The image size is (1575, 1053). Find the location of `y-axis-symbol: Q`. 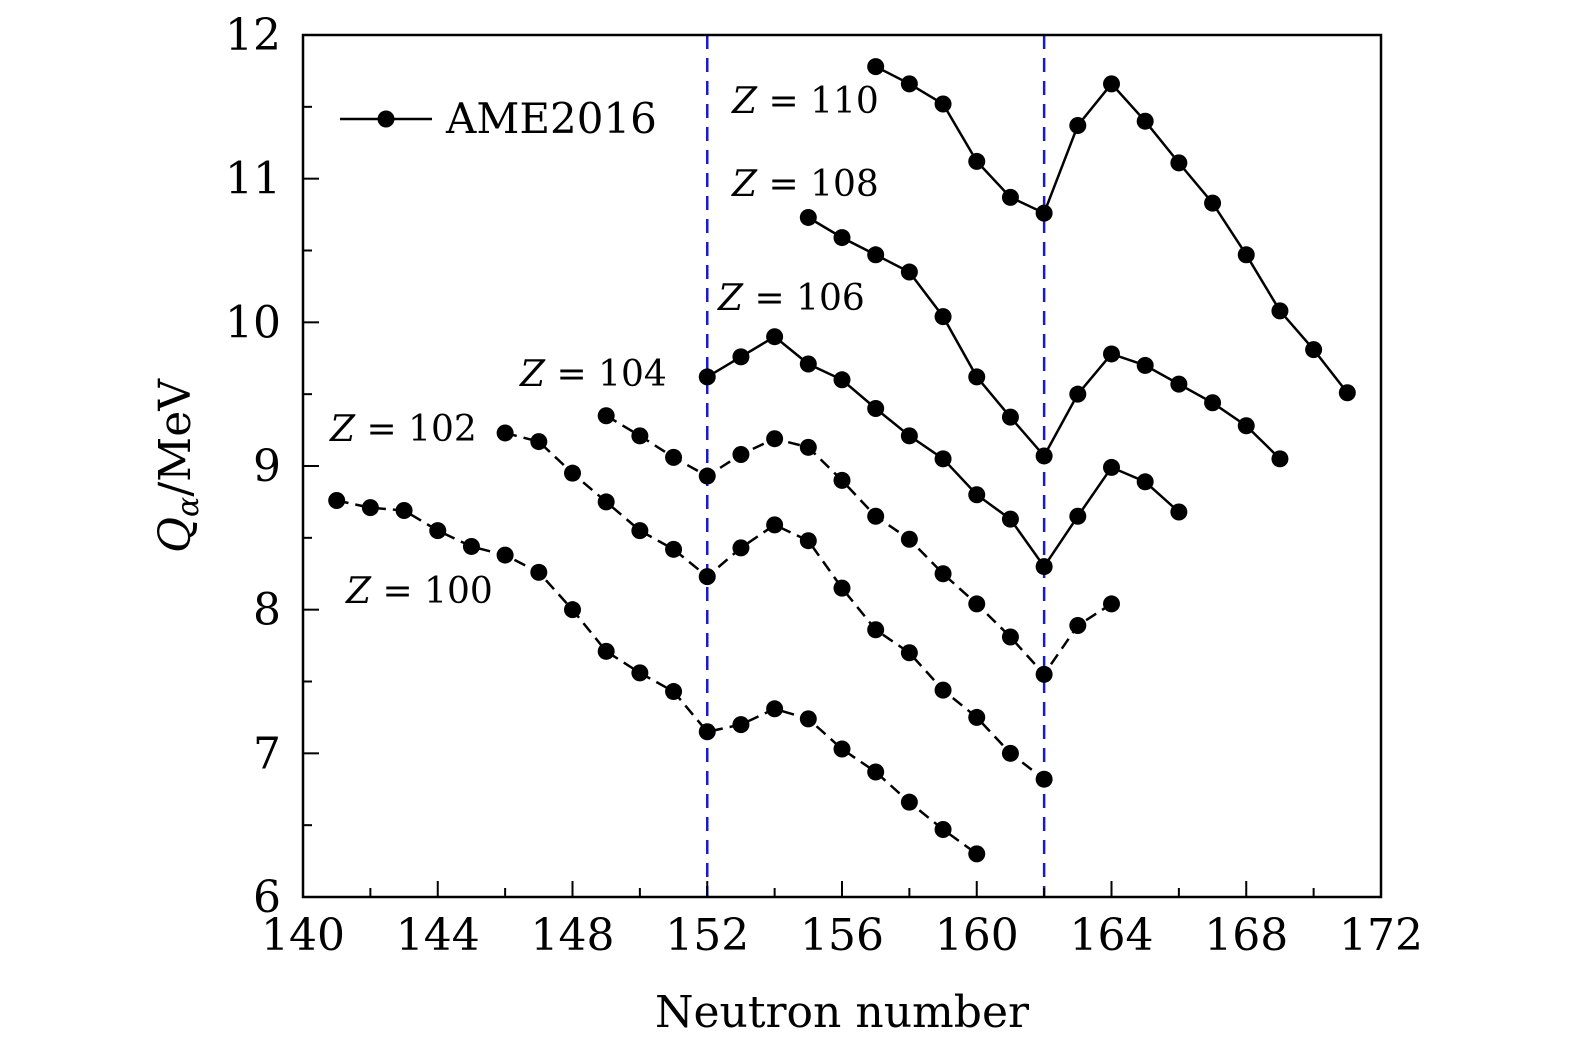

y-axis-symbol: Q is located at coordinates (175, 535).